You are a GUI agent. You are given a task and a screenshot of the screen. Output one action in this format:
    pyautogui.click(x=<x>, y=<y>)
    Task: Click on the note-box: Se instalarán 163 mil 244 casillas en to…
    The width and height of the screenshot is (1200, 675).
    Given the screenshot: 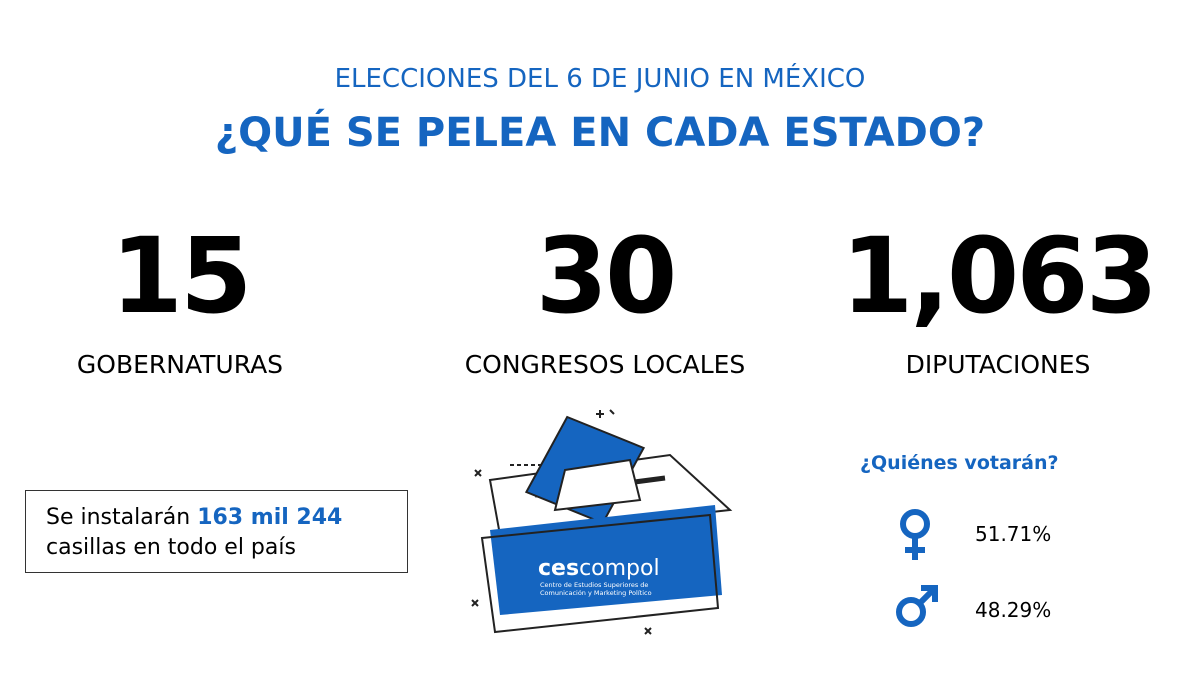 What is the action you would take?
    pyautogui.click(x=216, y=531)
    